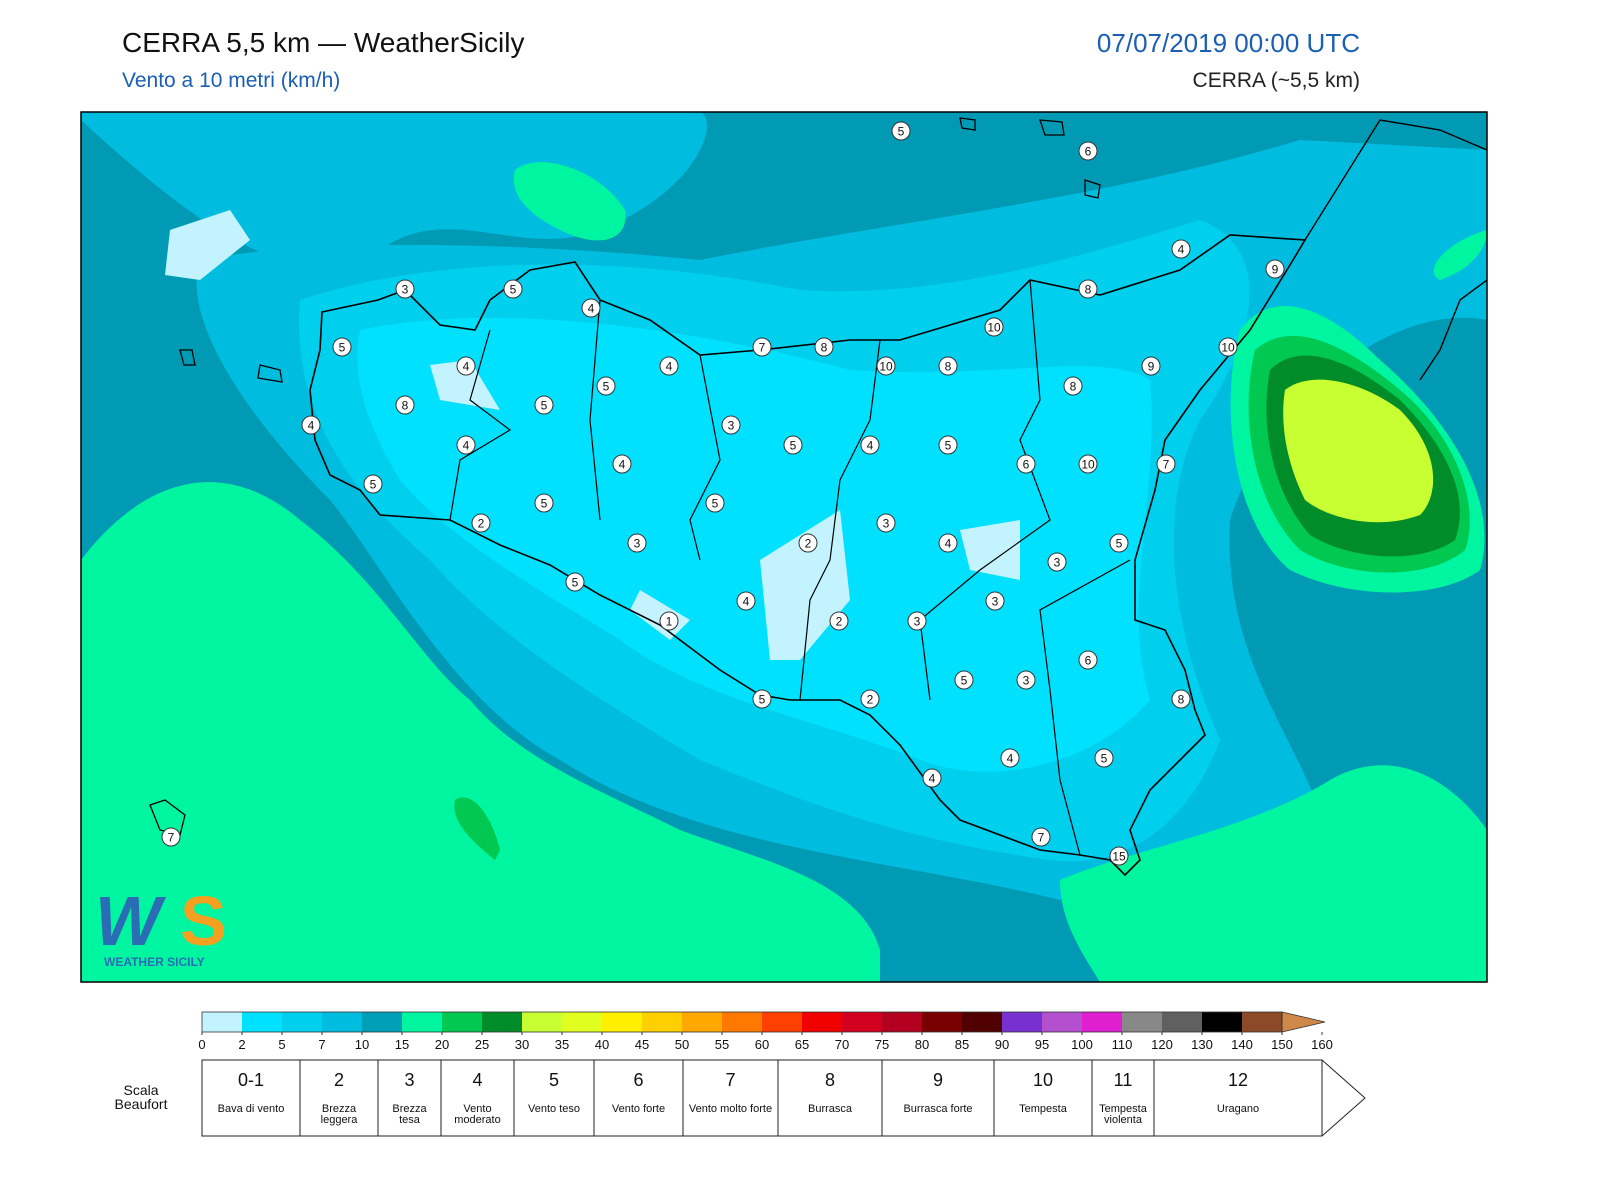 This screenshot has height=1200, width=1600. Describe the element at coordinates (682, 1044) in the screenshot. I see `colorbar-tick-label: 50` at that location.